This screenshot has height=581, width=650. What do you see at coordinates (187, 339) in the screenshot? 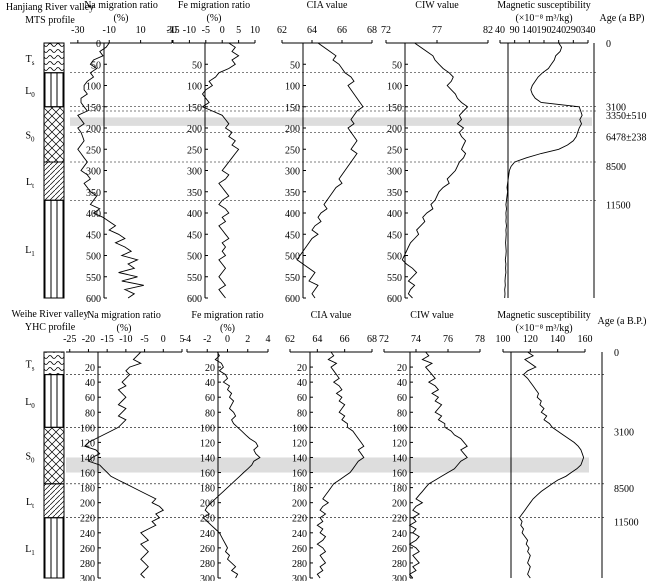
I see `x-tick-label: -4` at bounding box center [187, 339].